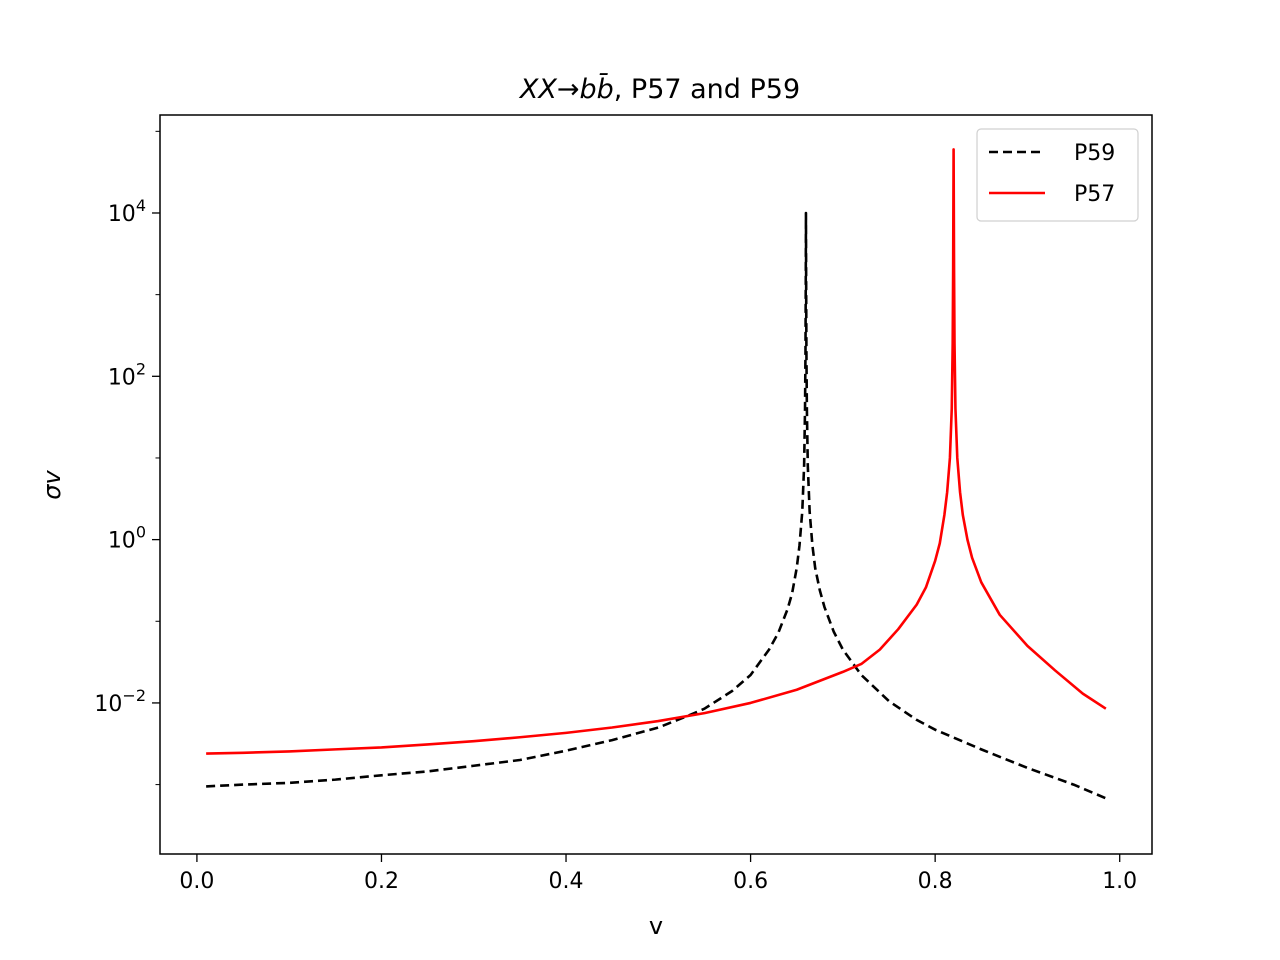 The height and width of the screenshot is (960, 1280). What do you see at coordinates (1119, 881) in the screenshot?
I see `x-tick-label: 1.0` at bounding box center [1119, 881].